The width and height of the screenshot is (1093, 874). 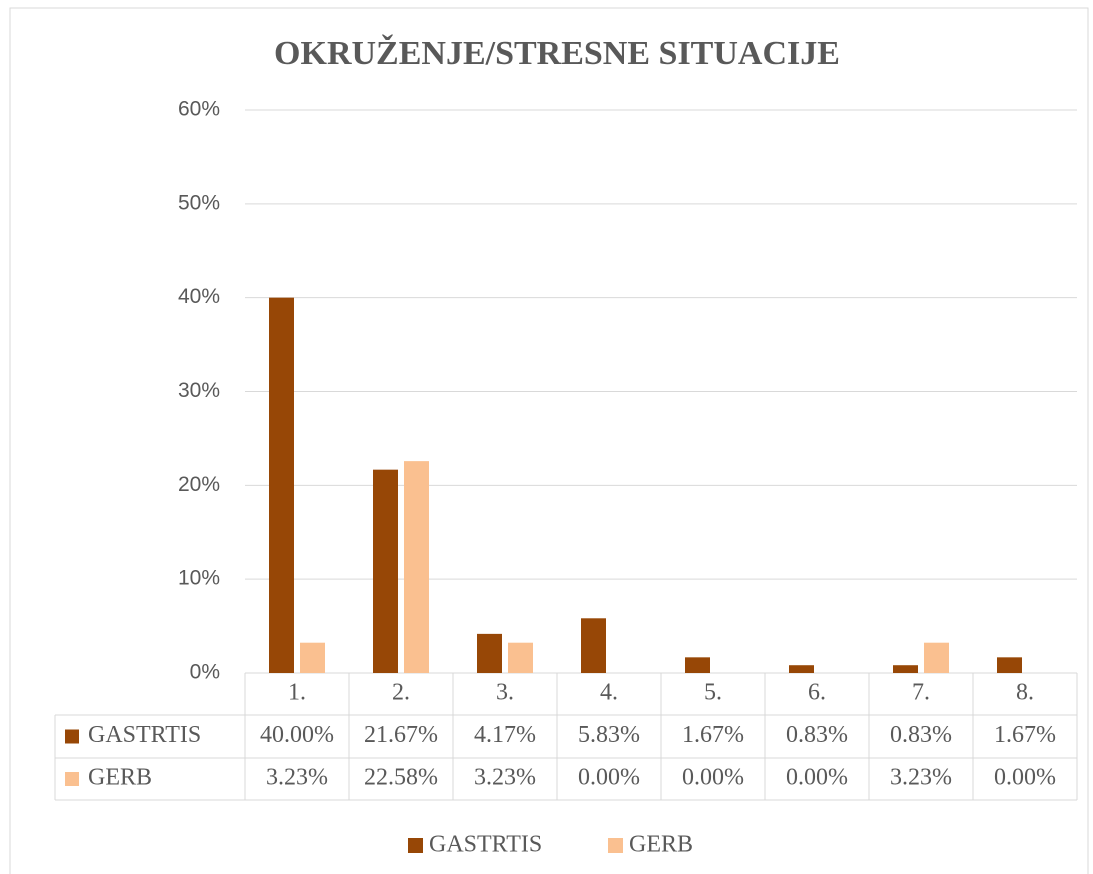 I want to click on x-tick-label: 5., so click(x=713, y=693).